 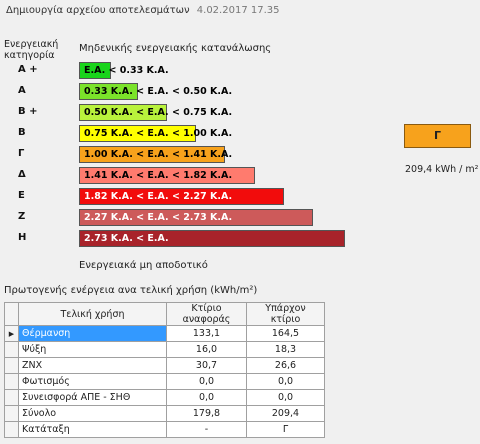 I want to click on zero-consumption-label: Μηδενικής ενεργειακής κατανάλωσης, so click(x=175, y=48).